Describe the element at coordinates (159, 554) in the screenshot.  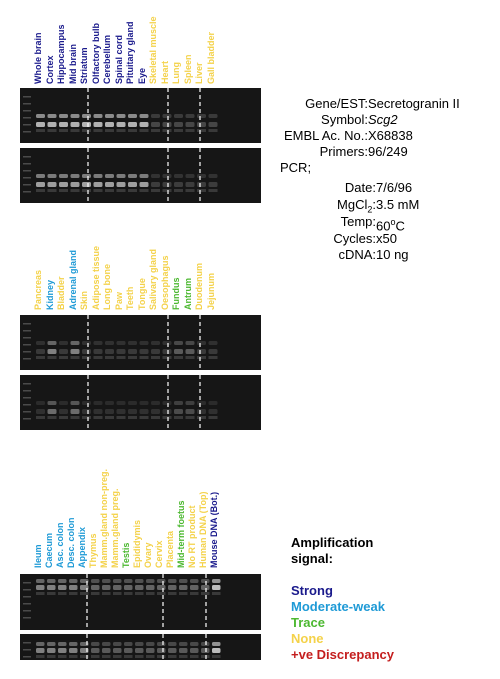
I see `lane-label: Cervix` at that location.